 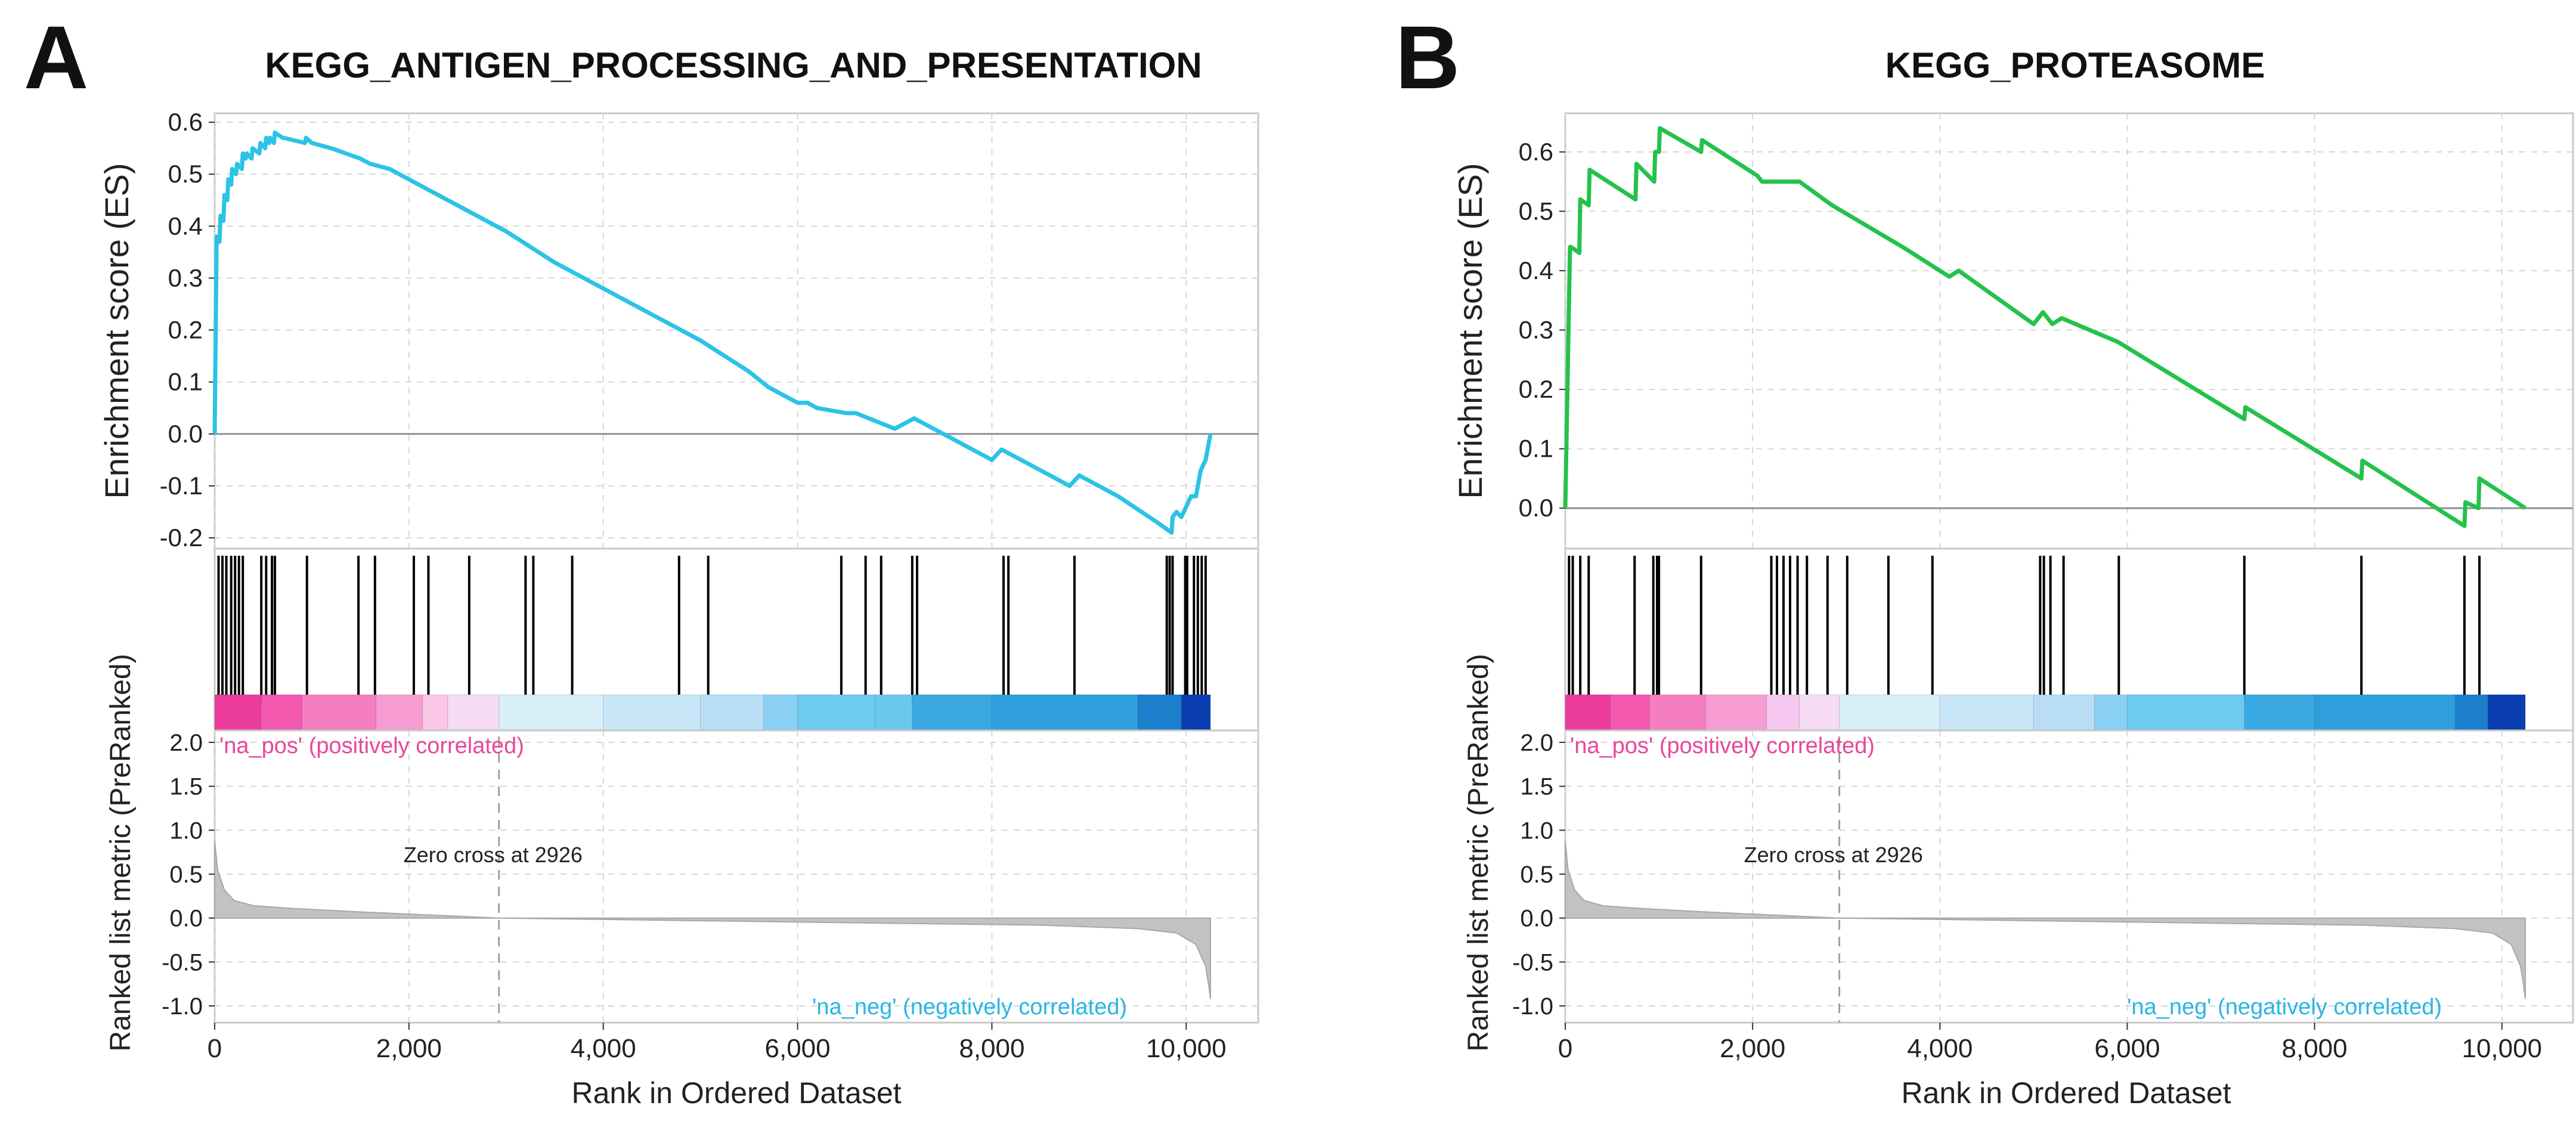 I want to click on chart-title: KEGG_PROTEASOME, so click(x=2075, y=65).